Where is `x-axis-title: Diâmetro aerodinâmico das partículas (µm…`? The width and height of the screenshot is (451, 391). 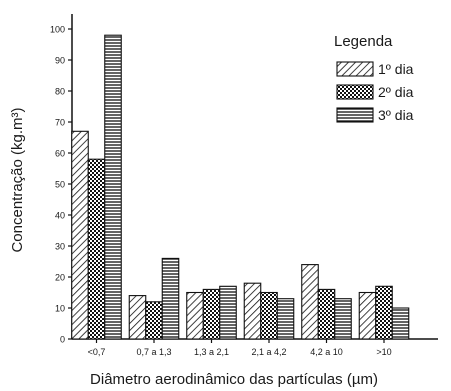 x-axis-title: Diâmetro aerodinâmico das partículas (µm… is located at coordinates (234, 379).